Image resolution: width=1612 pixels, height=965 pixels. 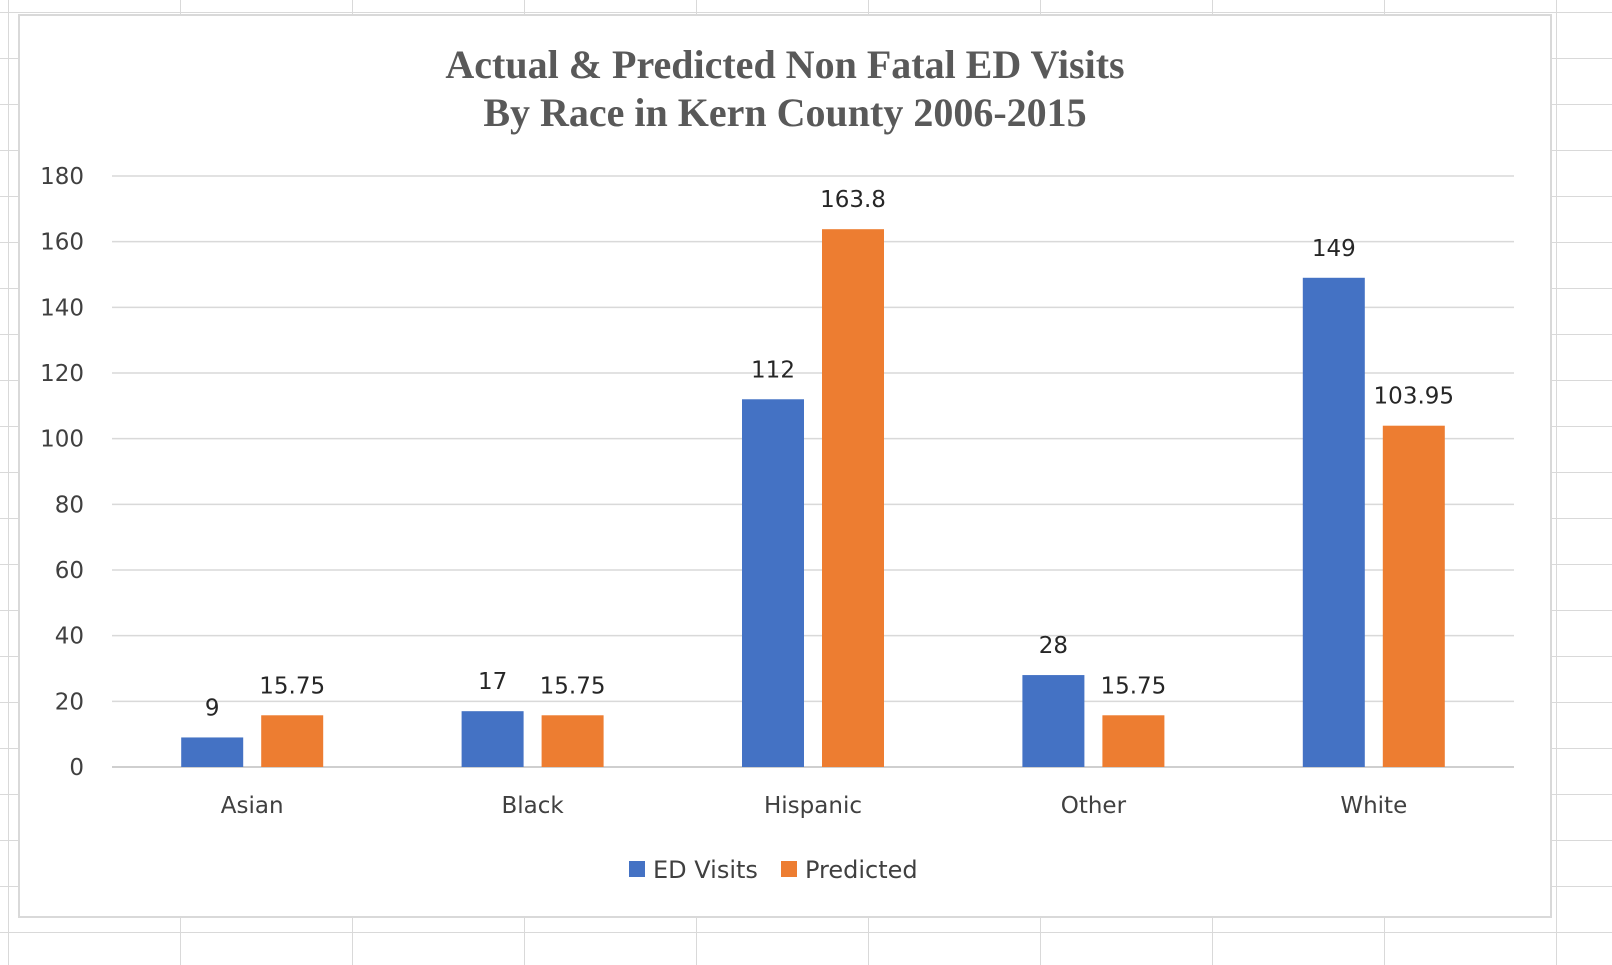 What do you see at coordinates (492, 739) in the screenshot?
I see `bar-ed-visits-black` at bounding box center [492, 739].